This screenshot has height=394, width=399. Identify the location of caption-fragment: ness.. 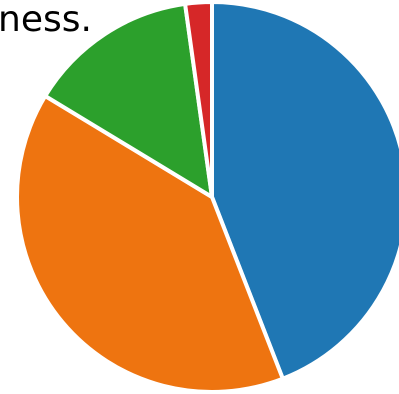
(46, 20).